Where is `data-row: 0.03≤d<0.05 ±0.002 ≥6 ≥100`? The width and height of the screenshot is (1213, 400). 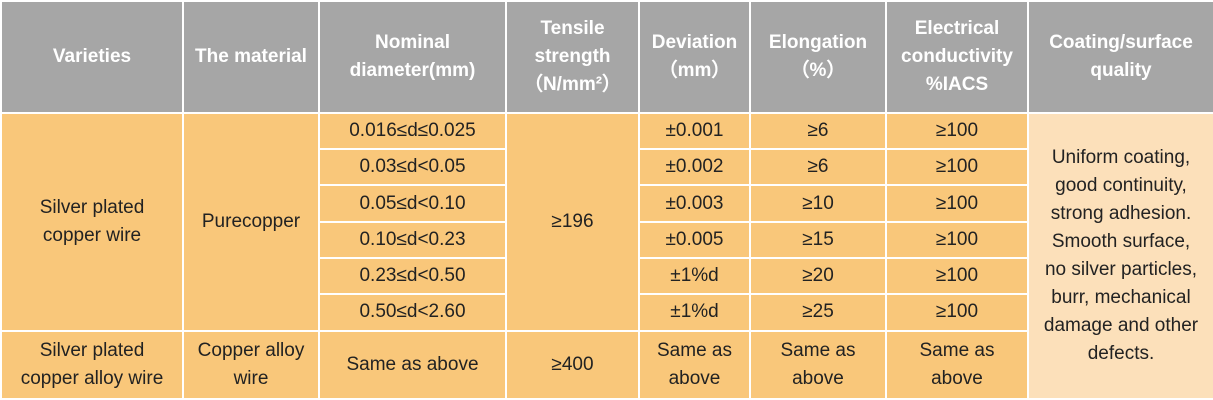 data-row: 0.03≤d<0.05 ±0.002 ≥6 ≥100 is located at coordinates (607, 167).